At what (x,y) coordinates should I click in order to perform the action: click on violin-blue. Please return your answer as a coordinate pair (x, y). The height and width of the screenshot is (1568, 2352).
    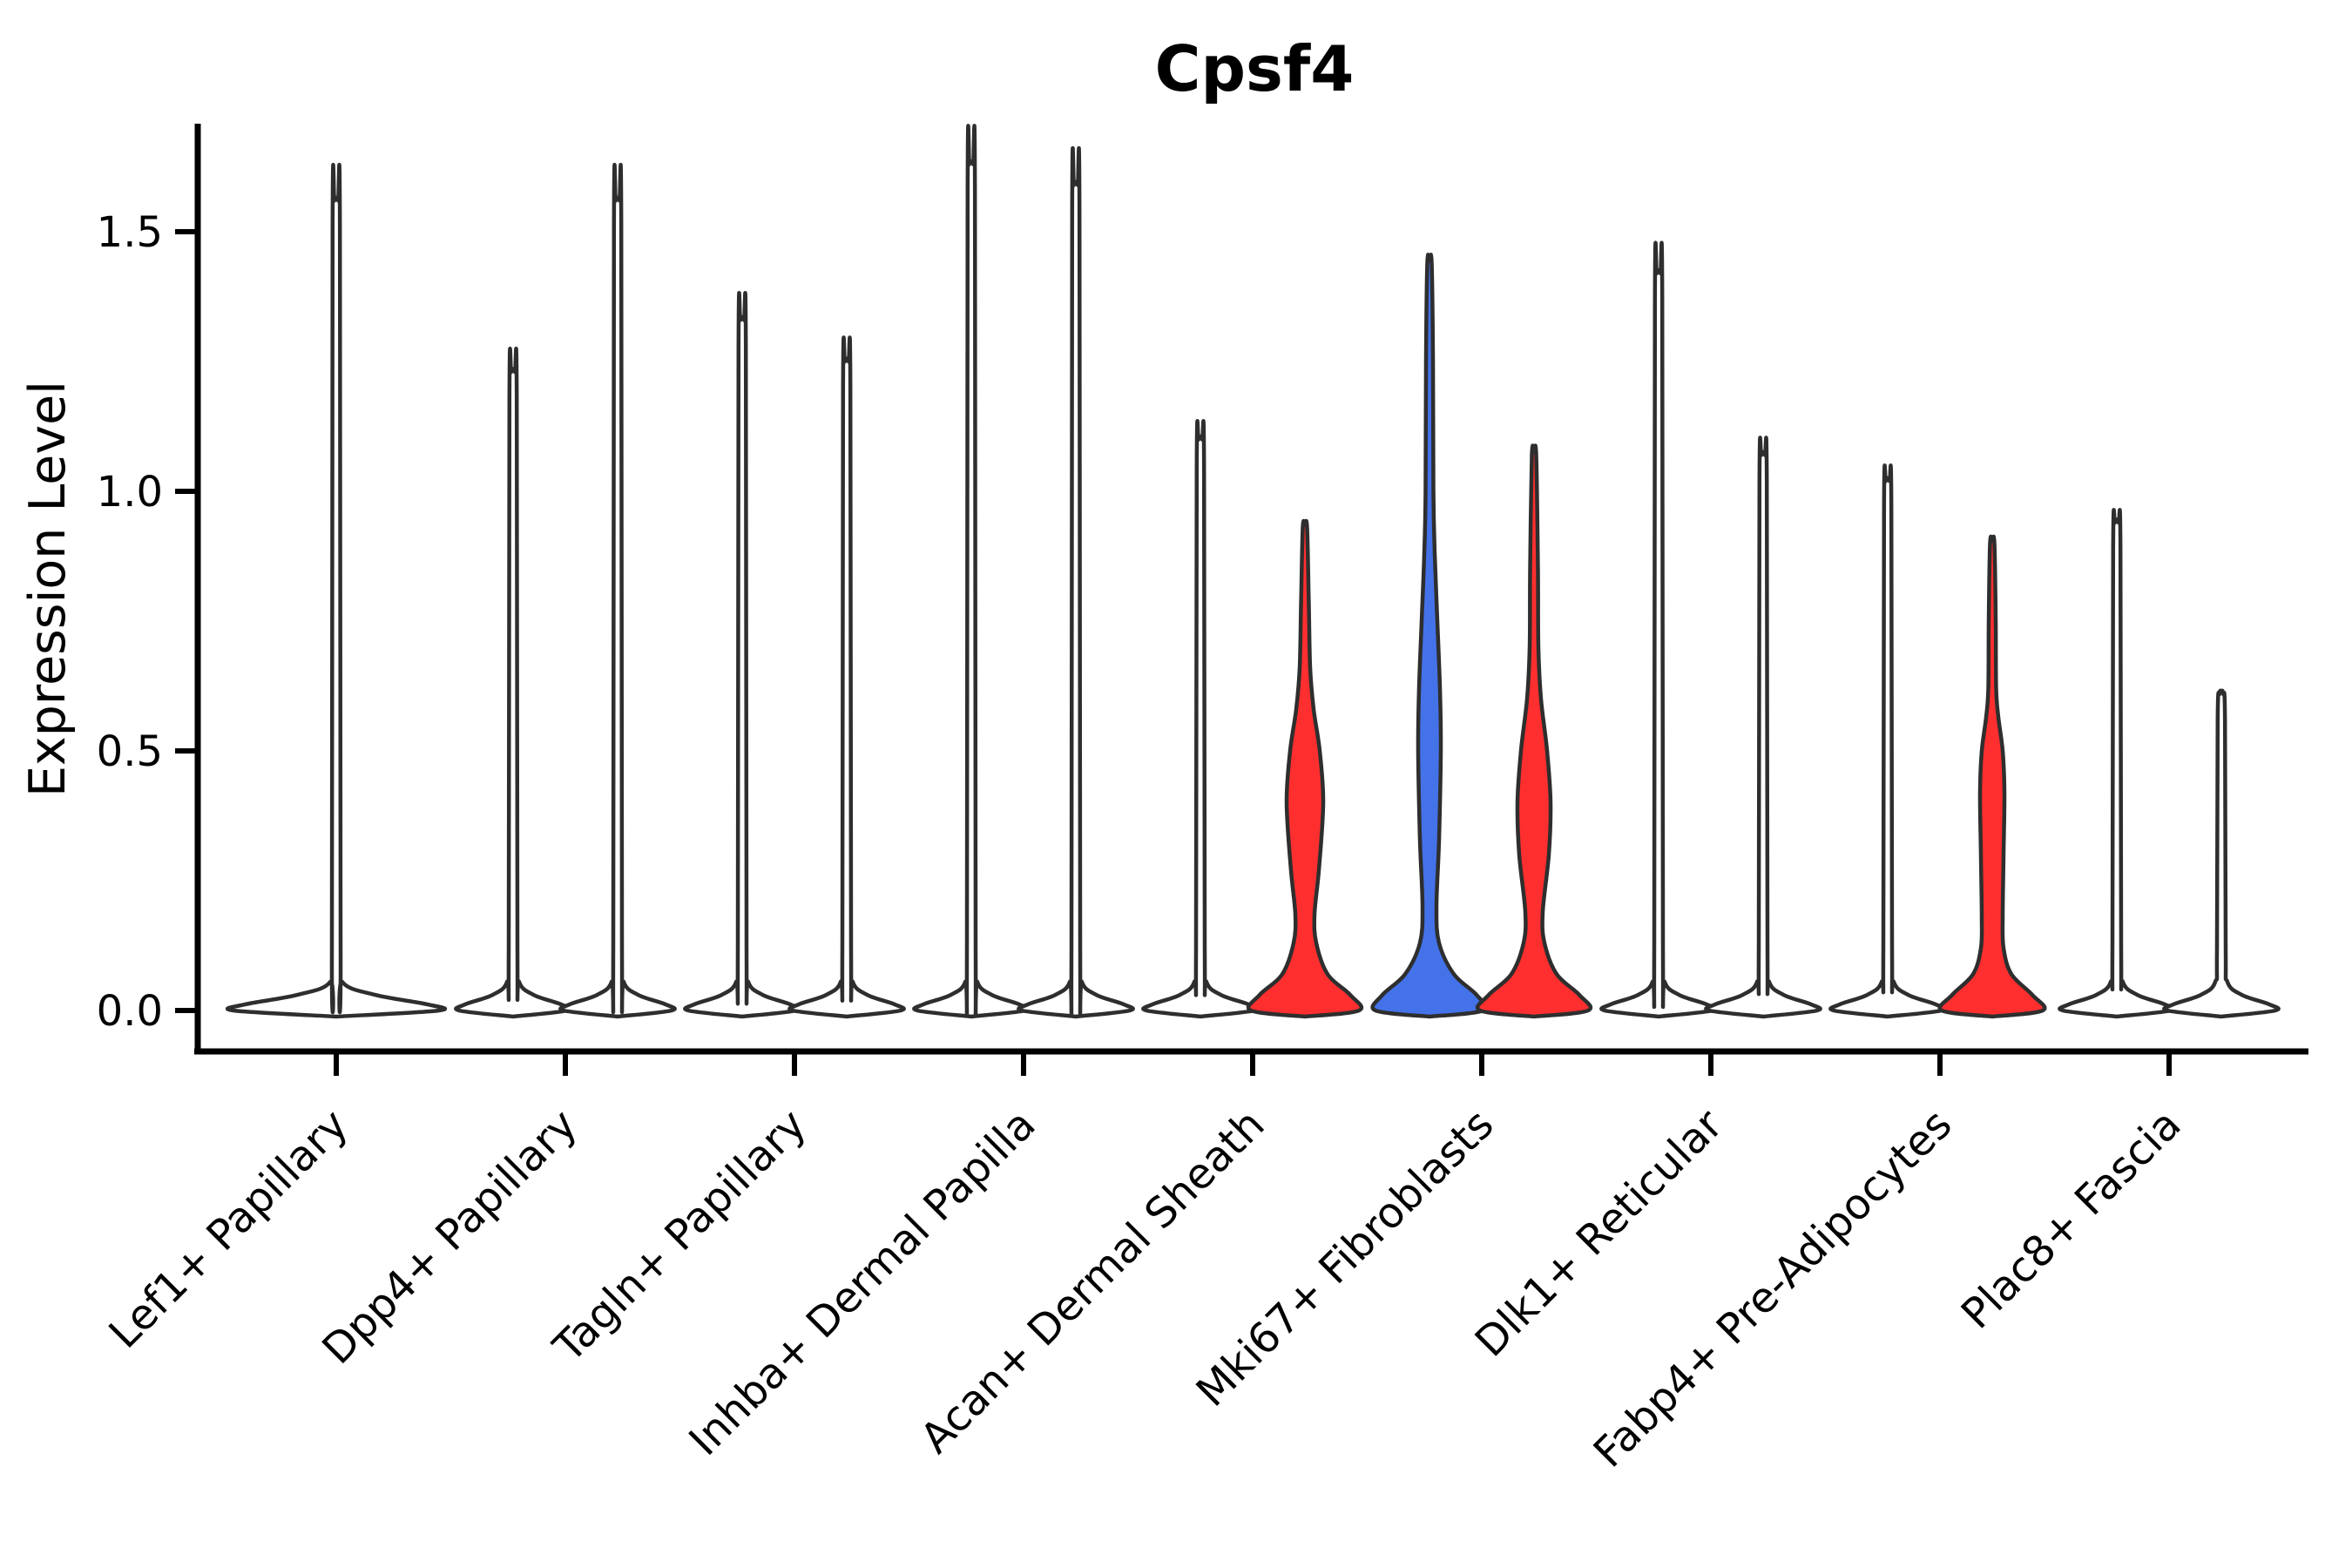
    Looking at the image, I should click on (1429, 636).